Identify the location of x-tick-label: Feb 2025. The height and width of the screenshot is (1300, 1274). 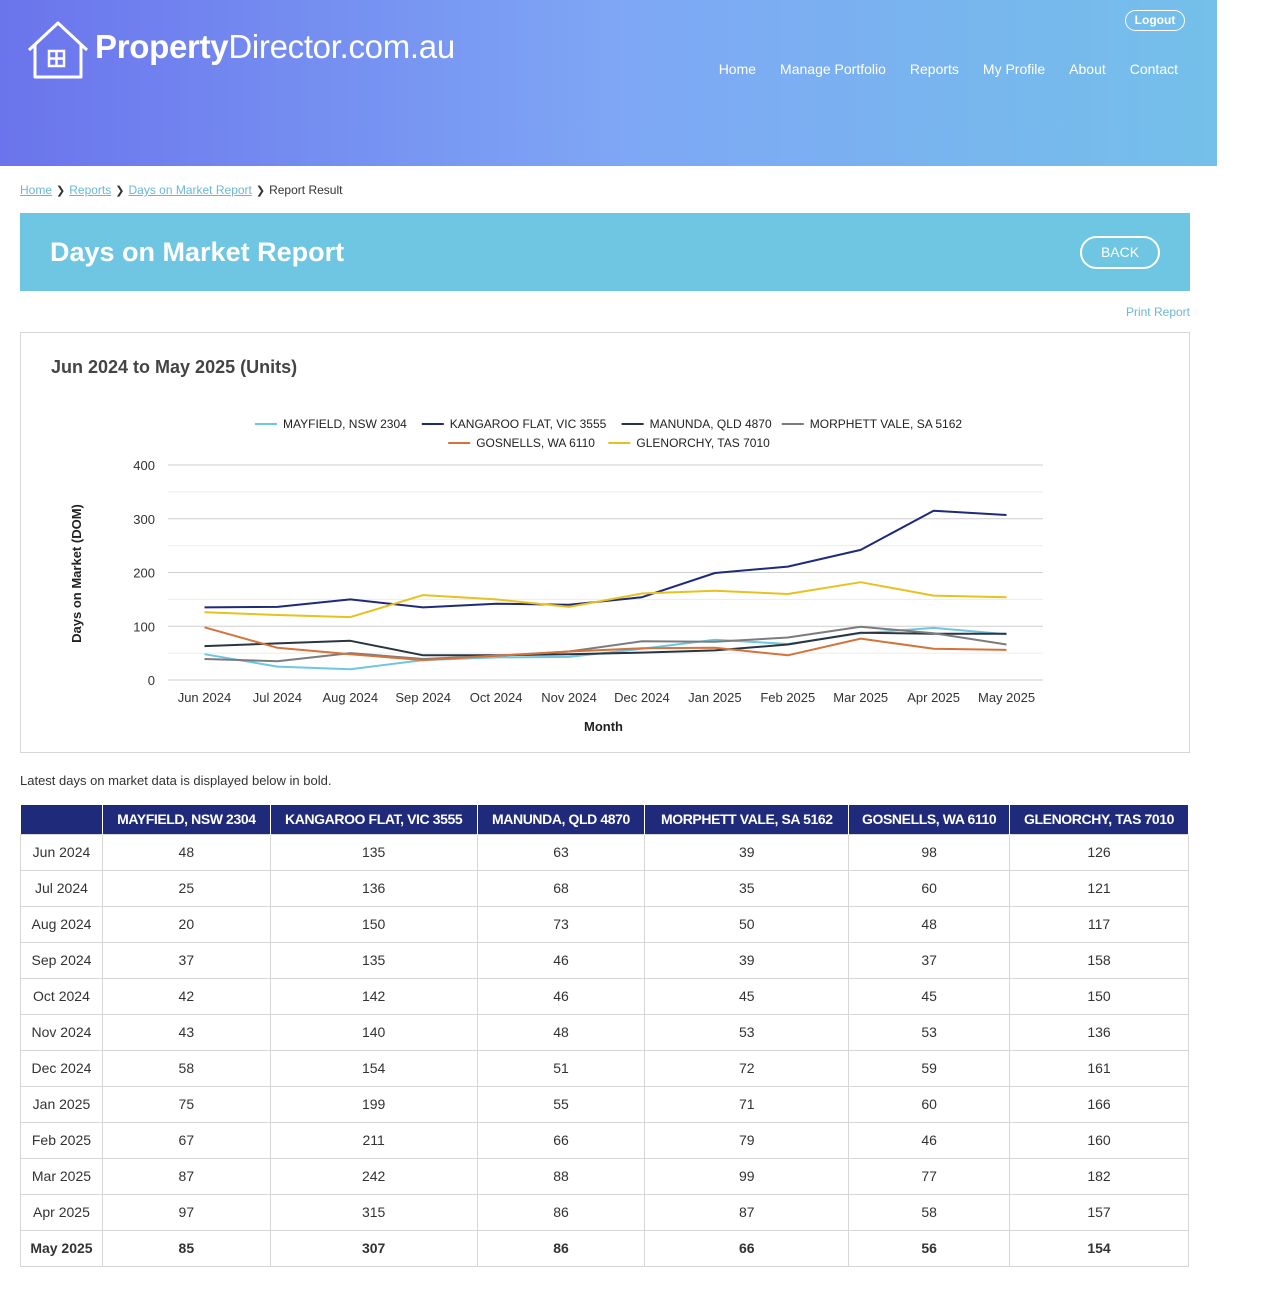
(787, 697).